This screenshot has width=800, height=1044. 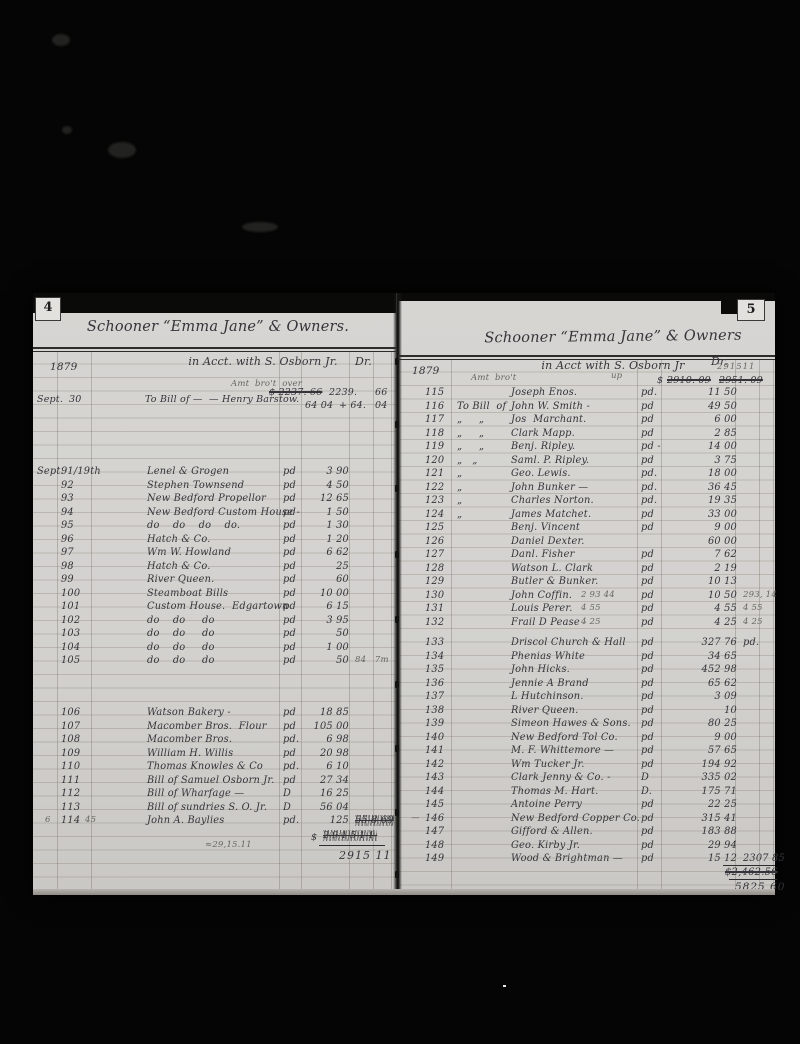 I want to click on bf-line2-cents: 04, so click(x=381, y=405).